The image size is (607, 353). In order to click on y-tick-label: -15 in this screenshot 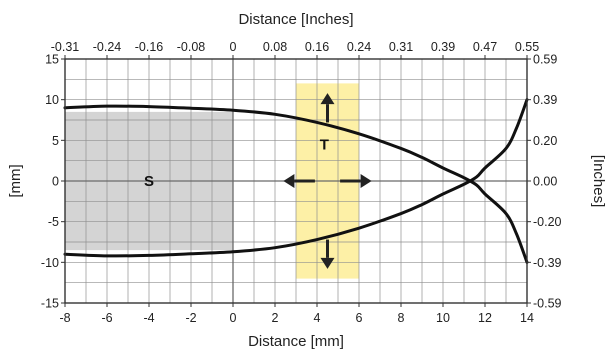, I will do `click(50, 304)`.